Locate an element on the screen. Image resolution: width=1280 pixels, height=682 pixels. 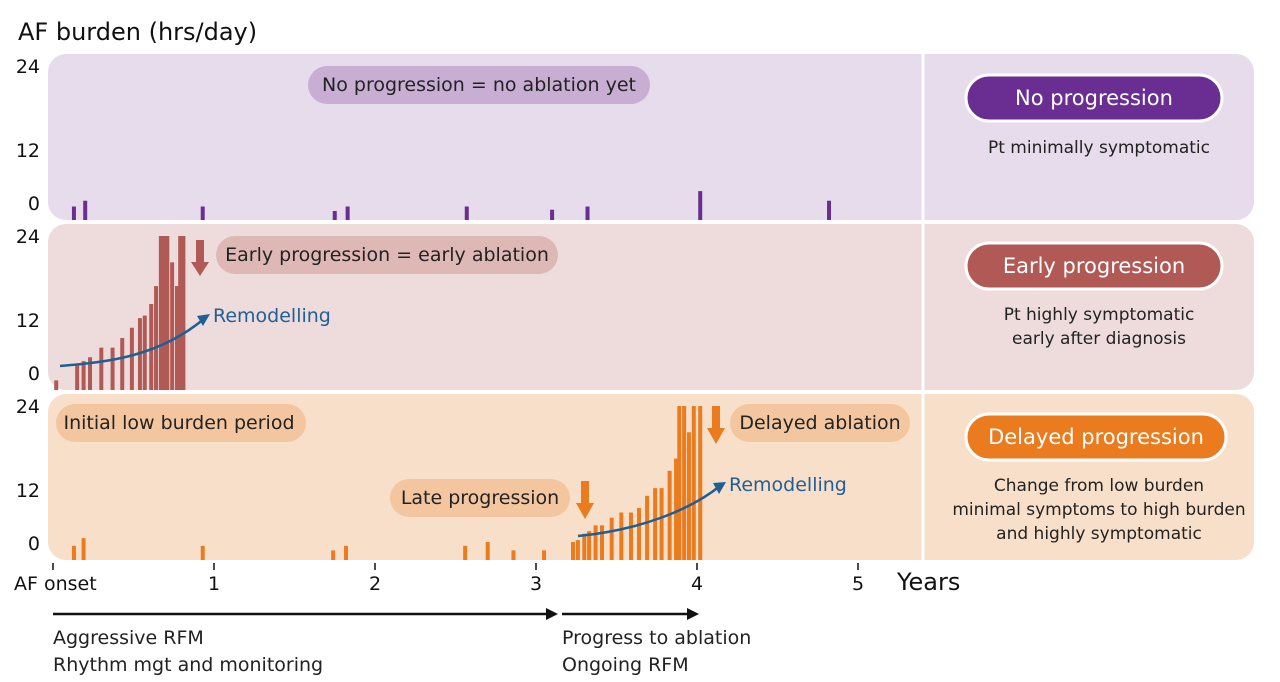
x-axis: AF onset 1 2 3 4 5 is located at coordinates (467, 578).